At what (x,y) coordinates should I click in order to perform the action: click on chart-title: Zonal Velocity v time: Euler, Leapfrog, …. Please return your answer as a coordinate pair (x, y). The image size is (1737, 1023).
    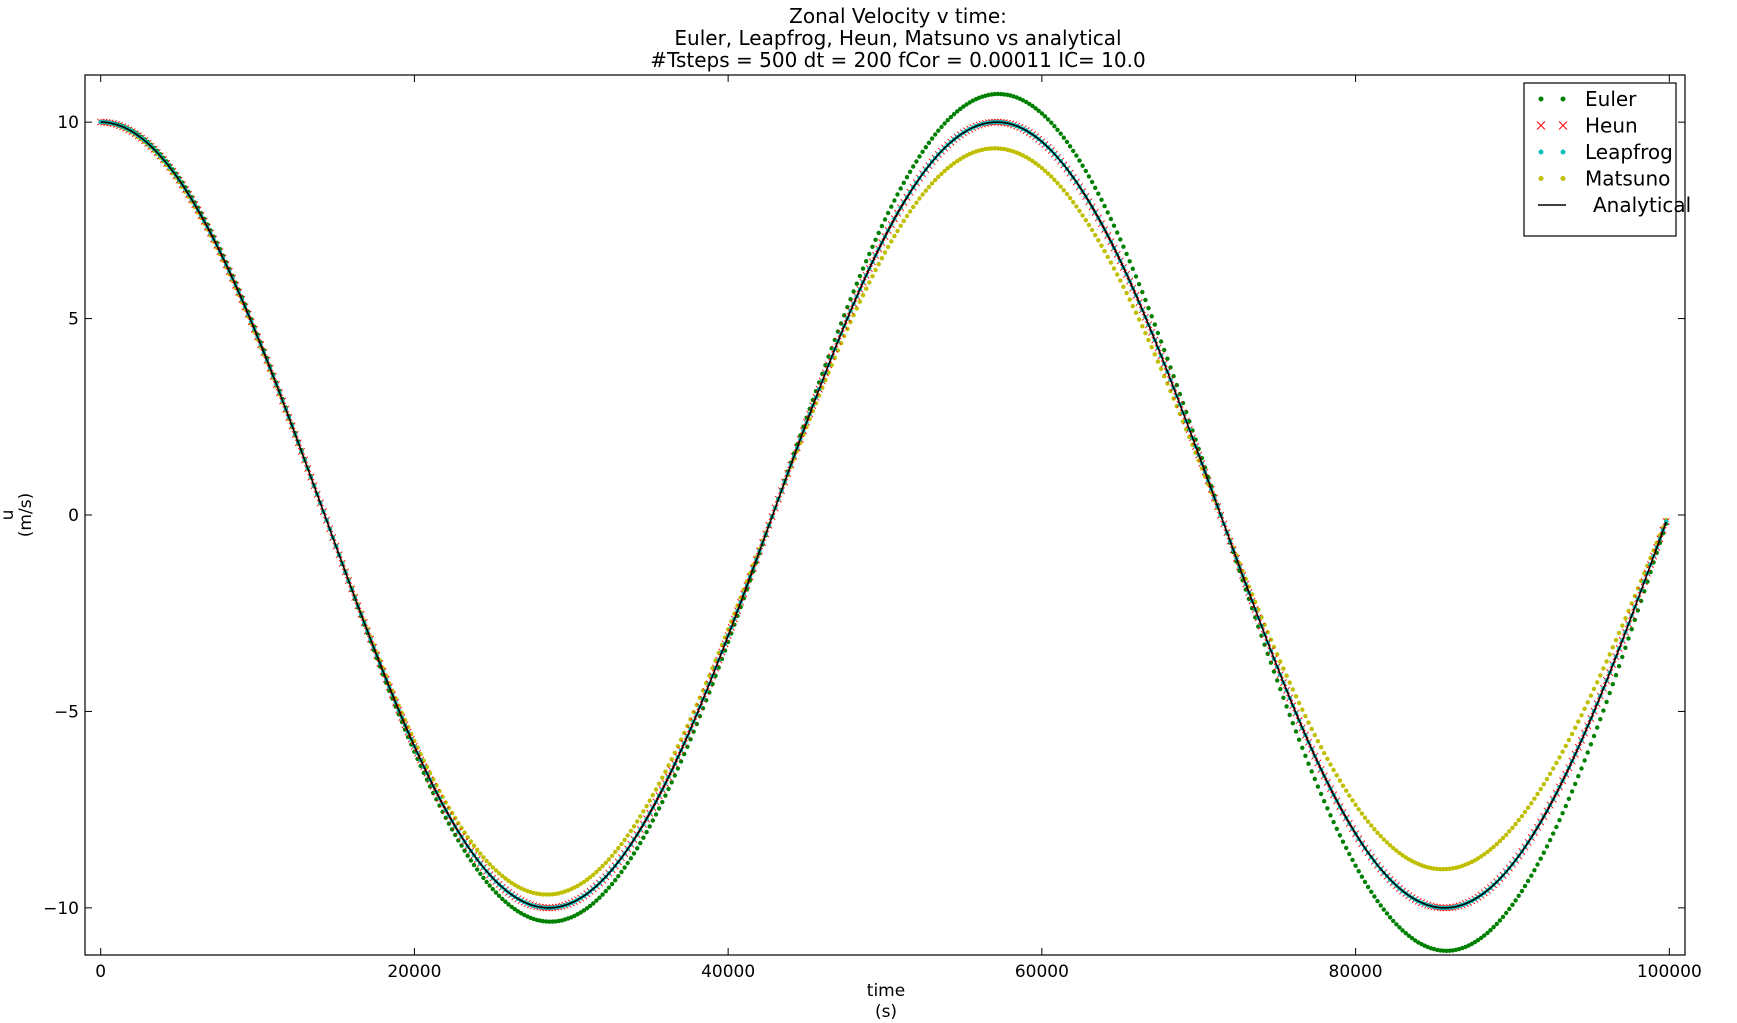
    Looking at the image, I should click on (897, 38).